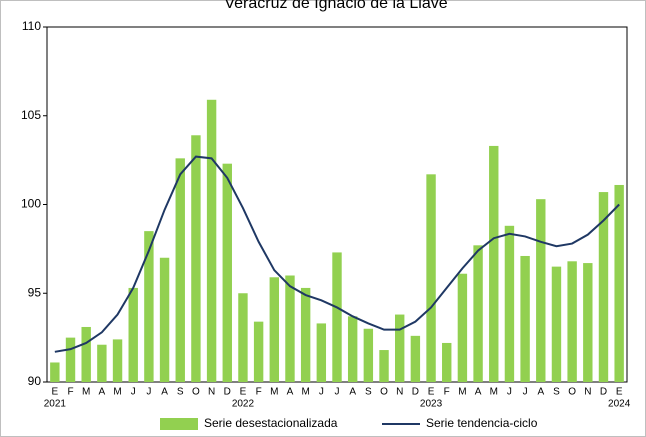  Describe the element at coordinates (243, 404) in the screenshot. I see `x-year-label: 2022` at that location.